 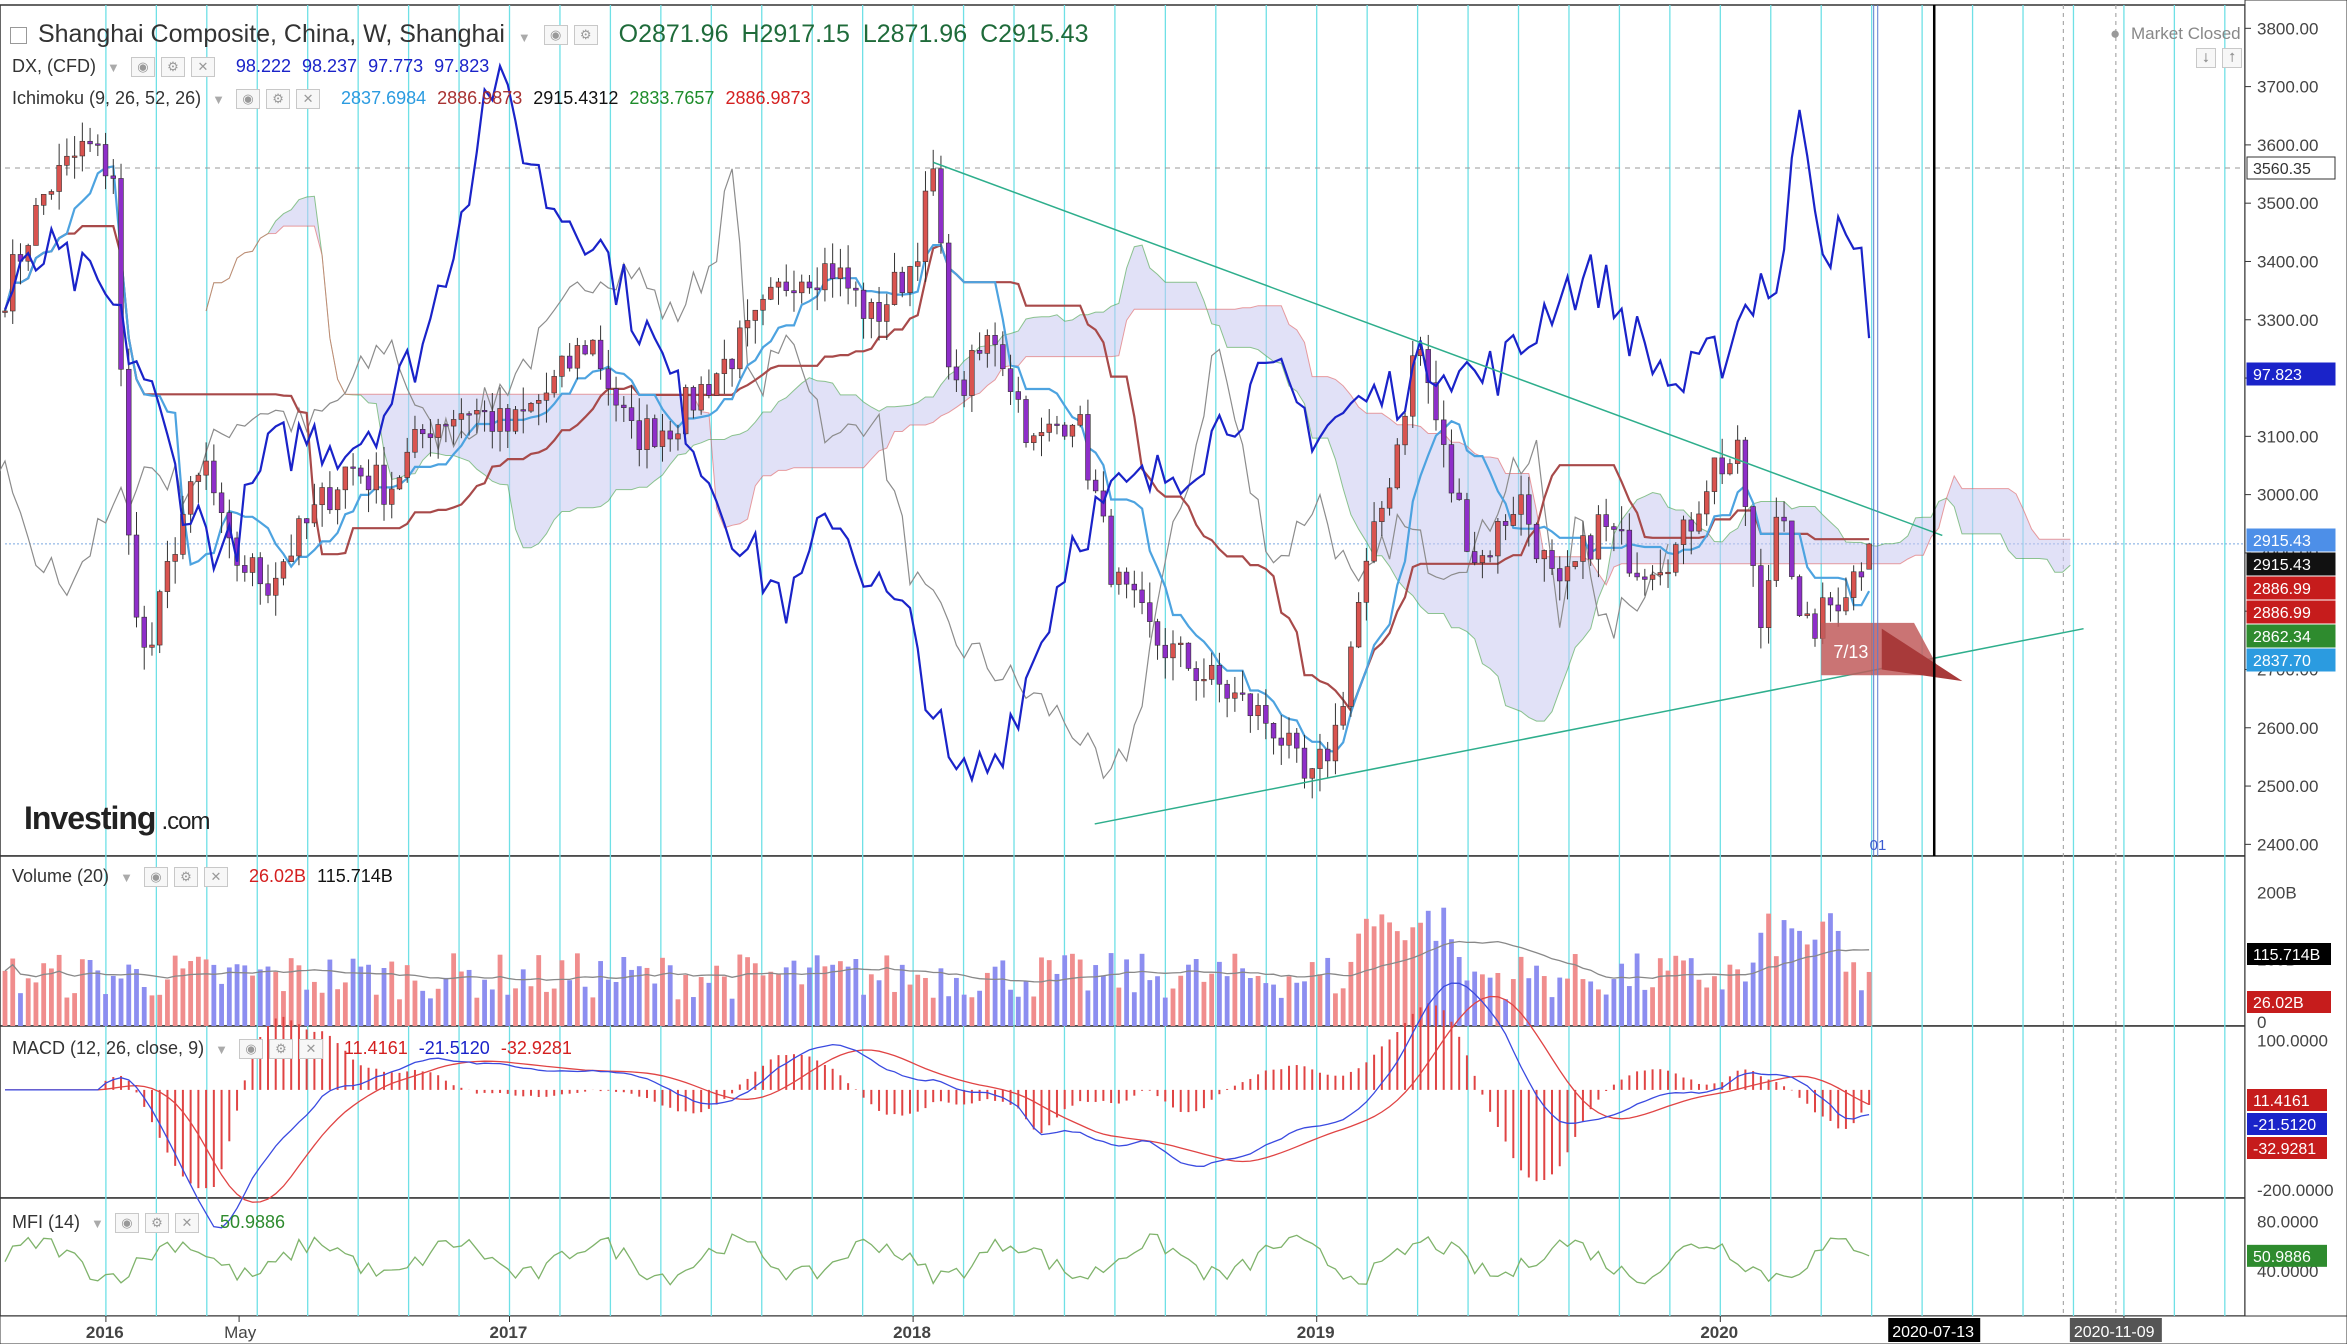 What do you see at coordinates (61, 876) in the screenshot?
I see `volume-legend-label: Volume (20)` at bounding box center [61, 876].